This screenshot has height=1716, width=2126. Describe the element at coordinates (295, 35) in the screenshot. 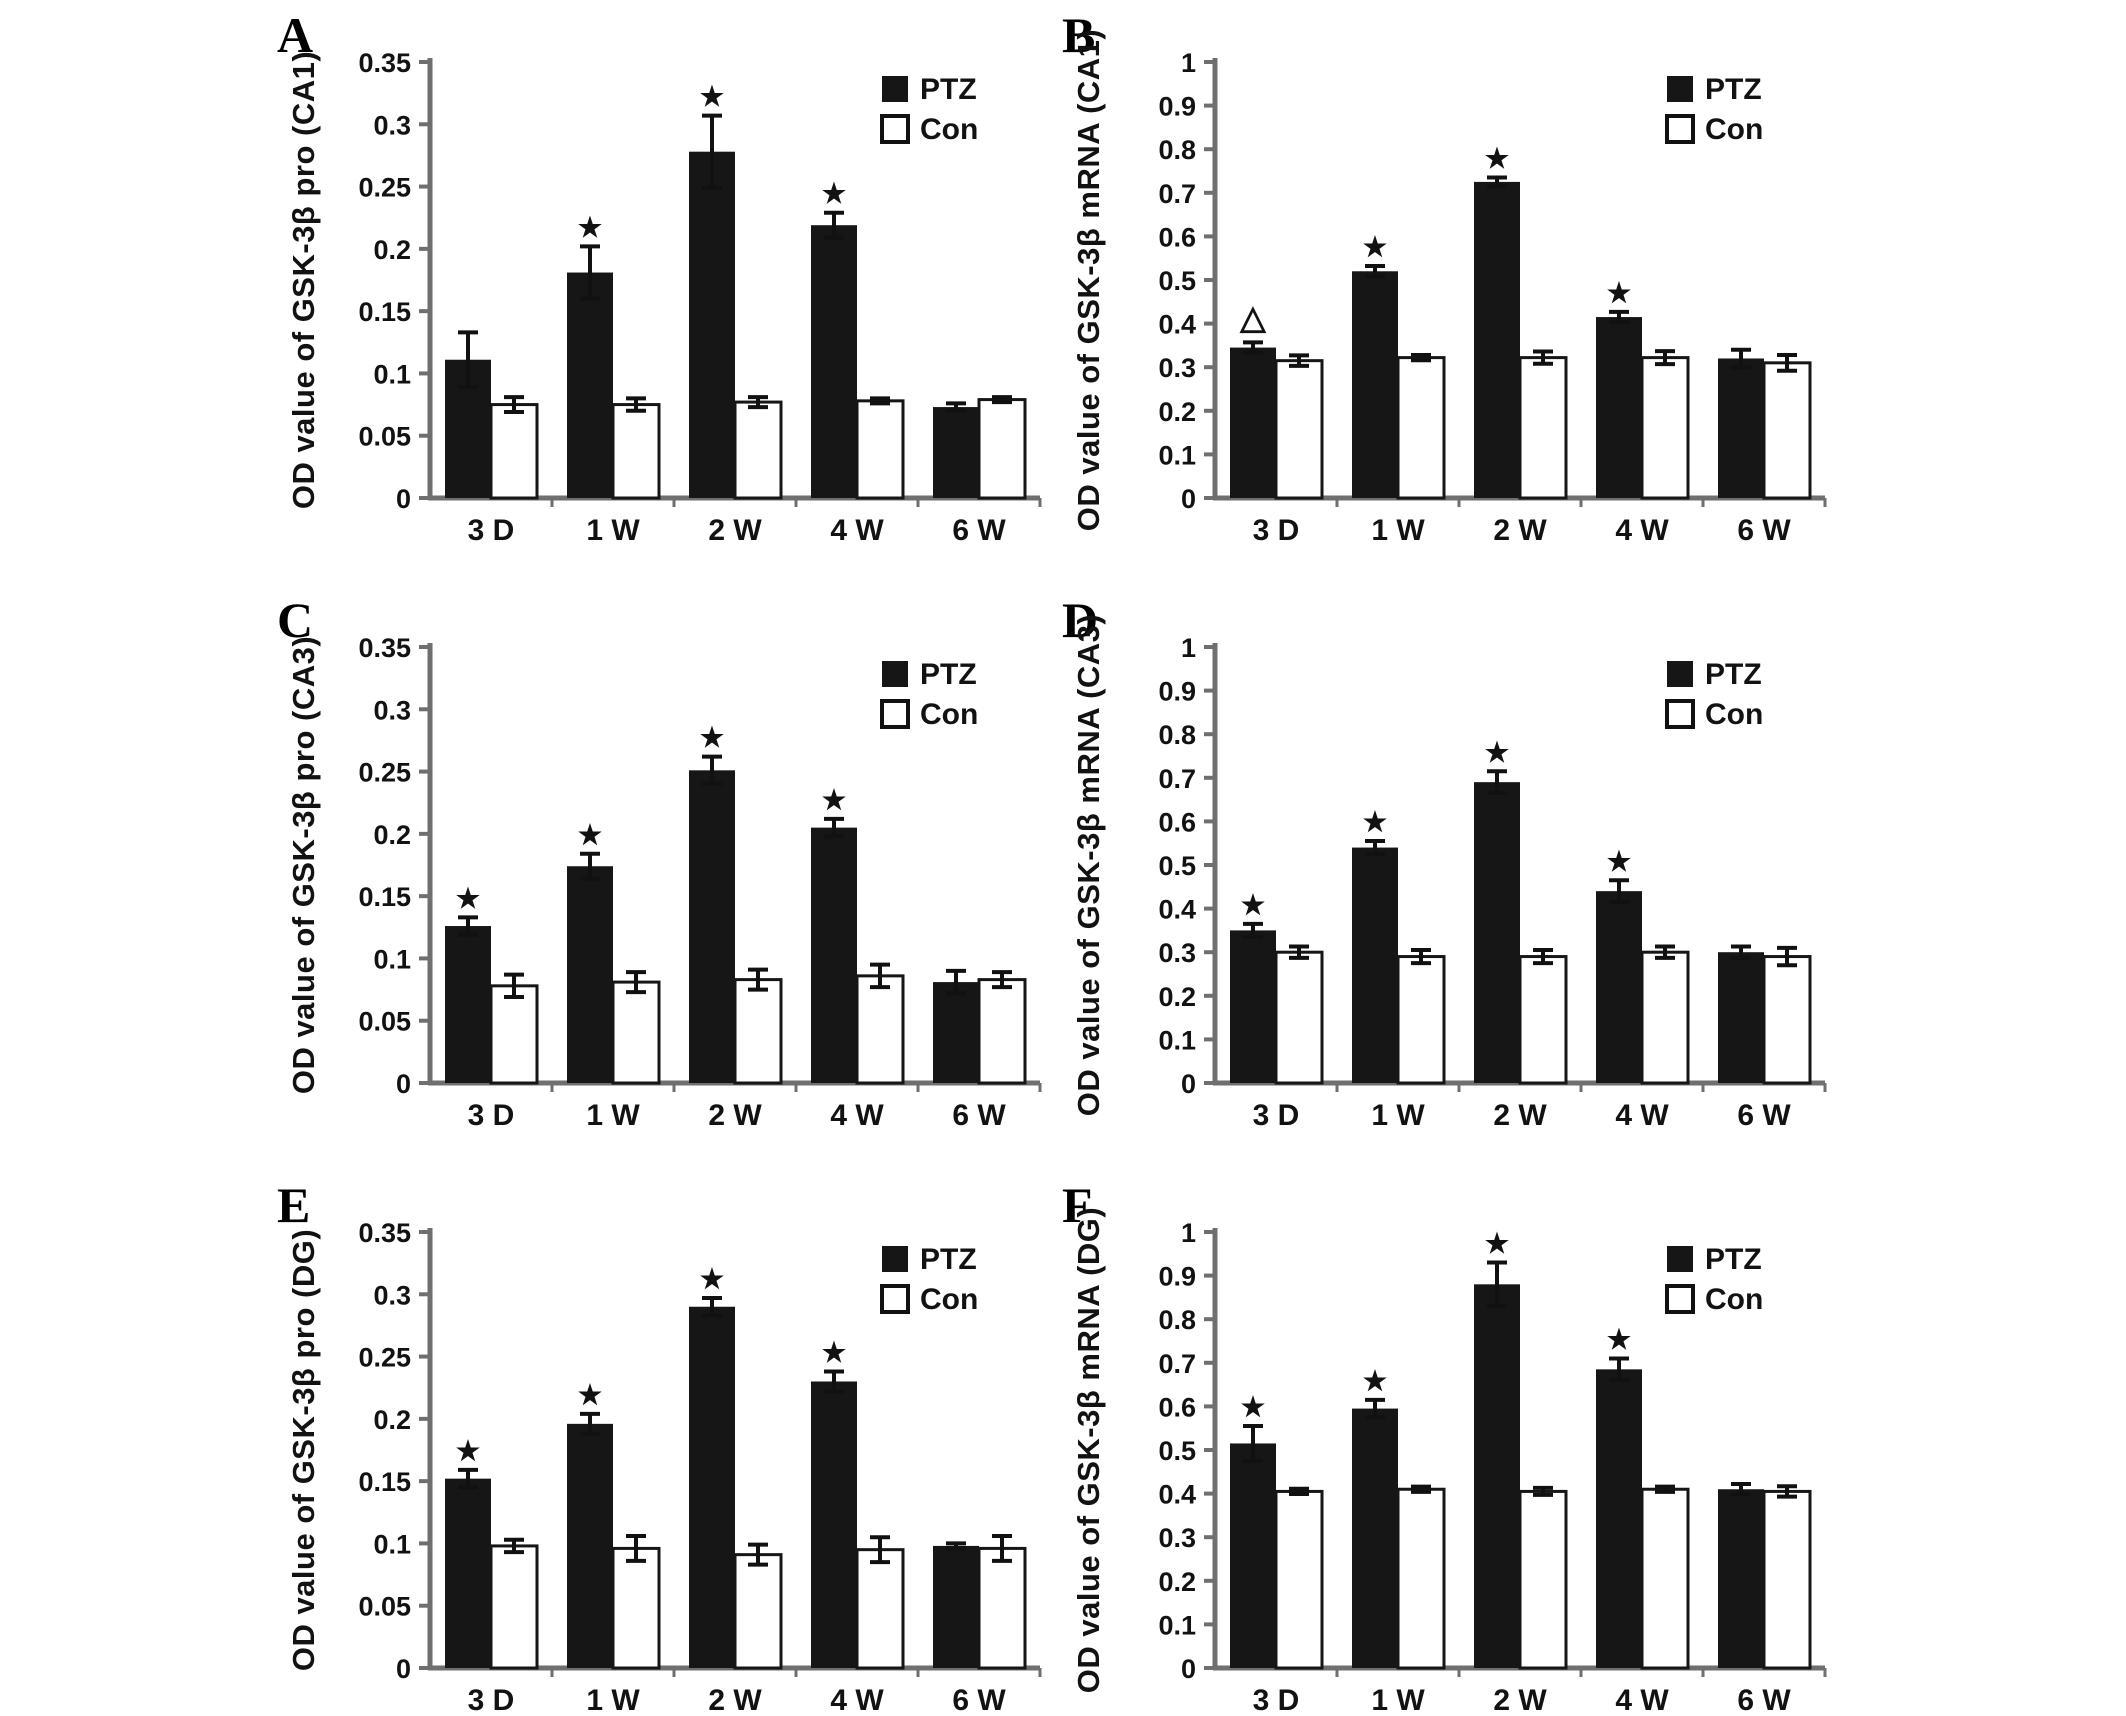

I see `panel-letter-a: A` at that location.